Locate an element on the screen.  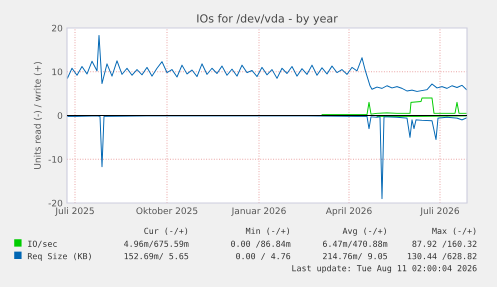
x-tick-label: Januar 2026 is located at coordinates (258, 211).